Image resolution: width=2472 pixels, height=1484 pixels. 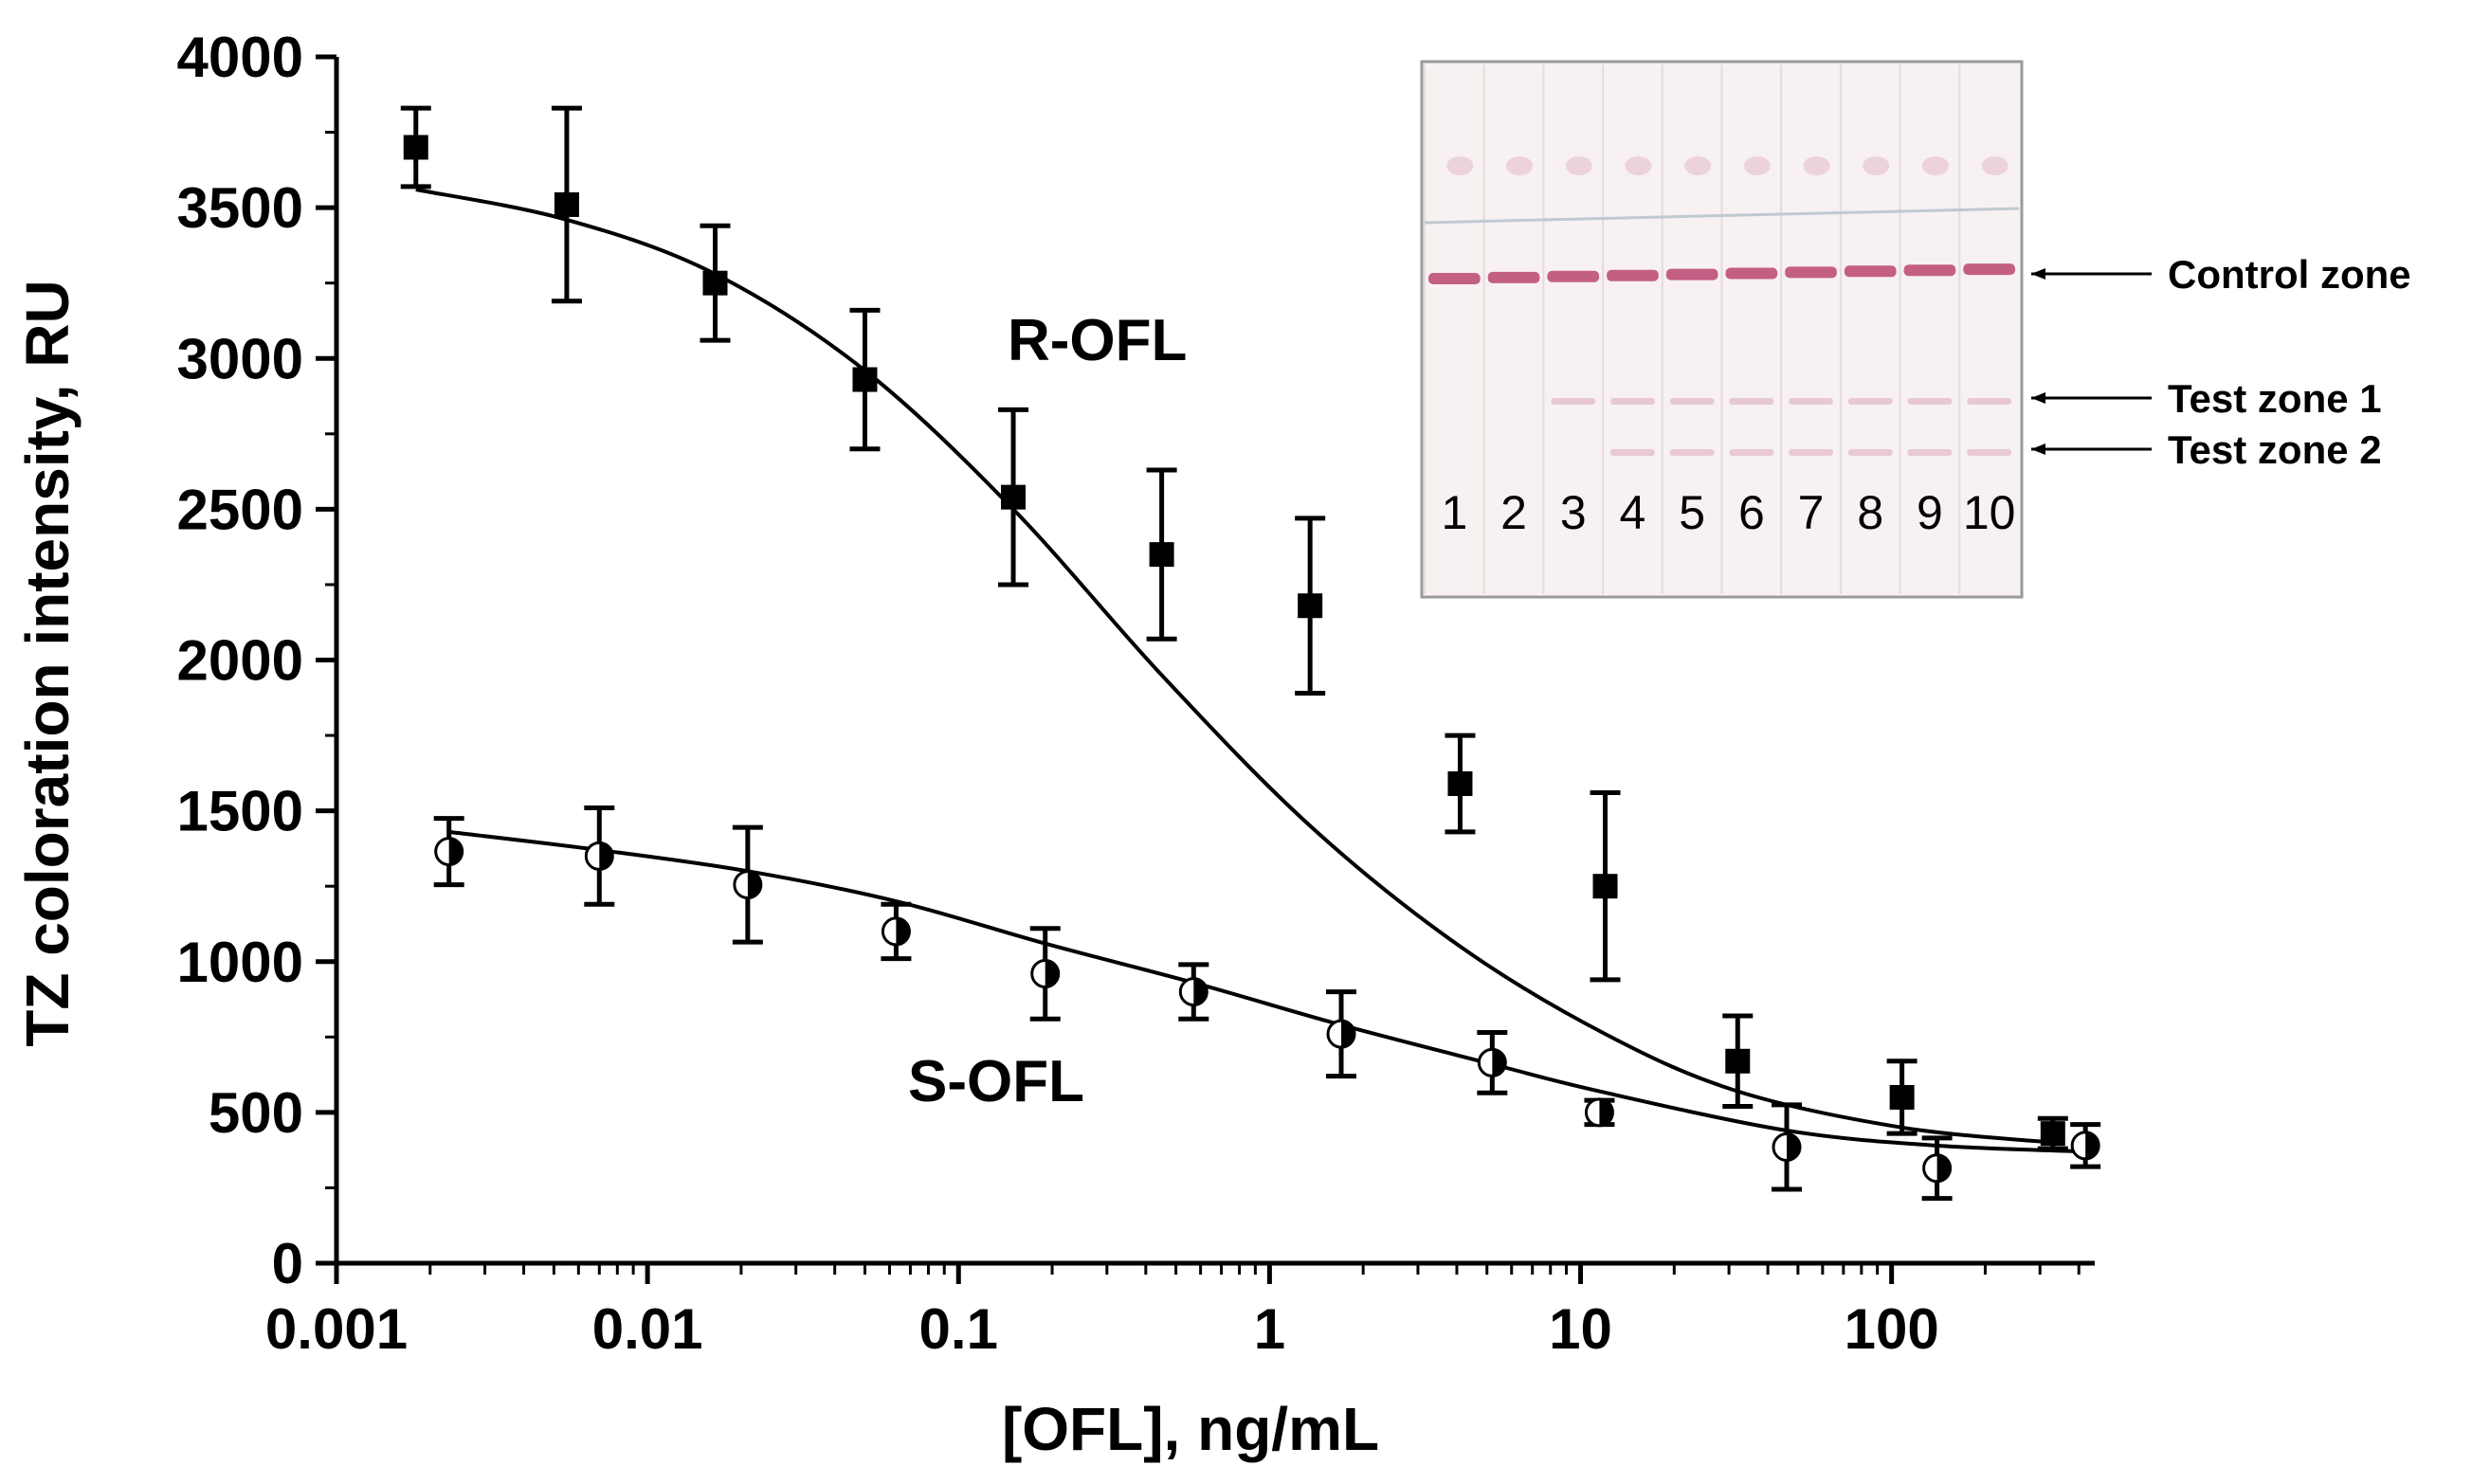 What do you see at coordinates (2091, 274) in the screenshot?
I see `control-zone-pointer` at bounding box center [2091, 274].